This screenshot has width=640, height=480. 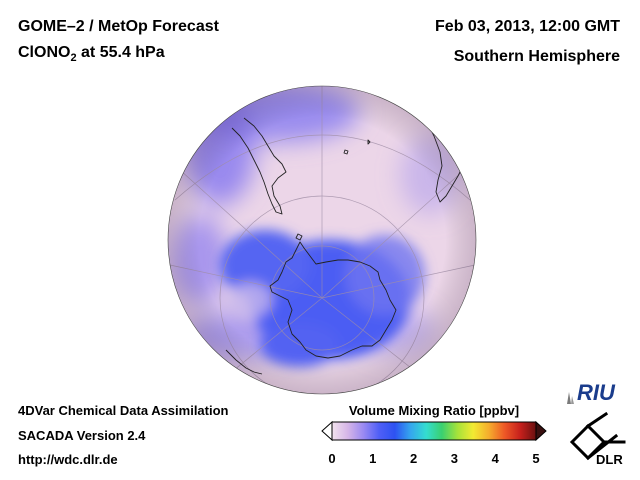 I want to click on riu-logo-spike-small, so click(x=572, y=400).